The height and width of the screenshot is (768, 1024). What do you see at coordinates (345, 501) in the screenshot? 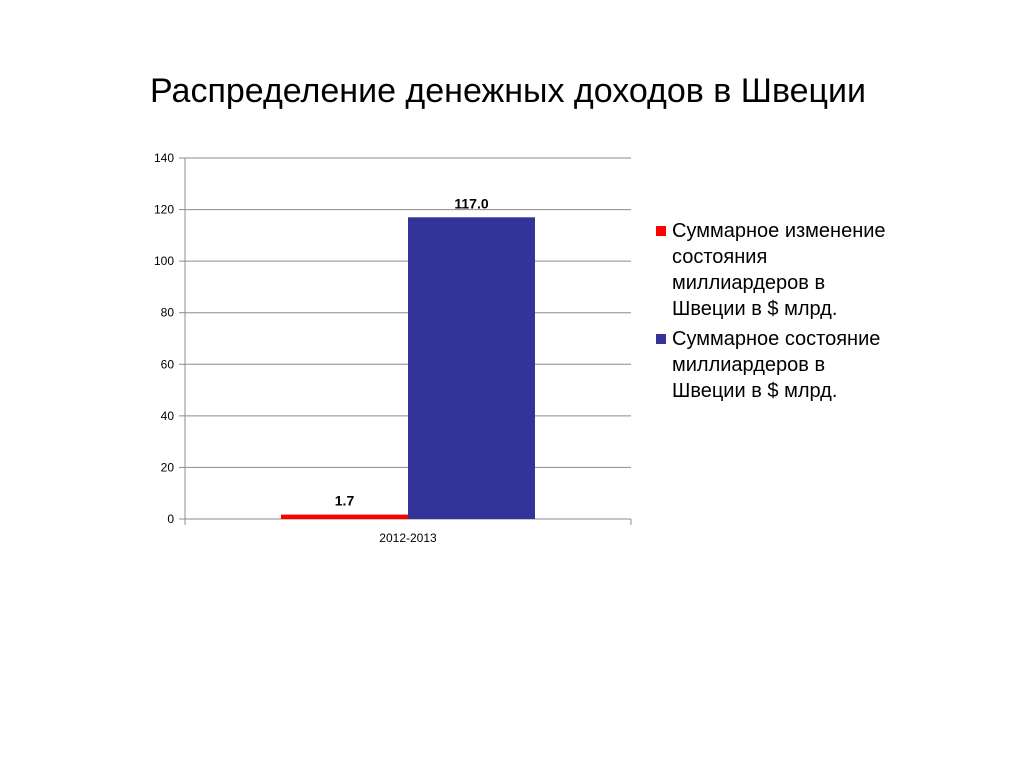
I see `bar-value-label: 1.7` at bounding box center [345, 501].